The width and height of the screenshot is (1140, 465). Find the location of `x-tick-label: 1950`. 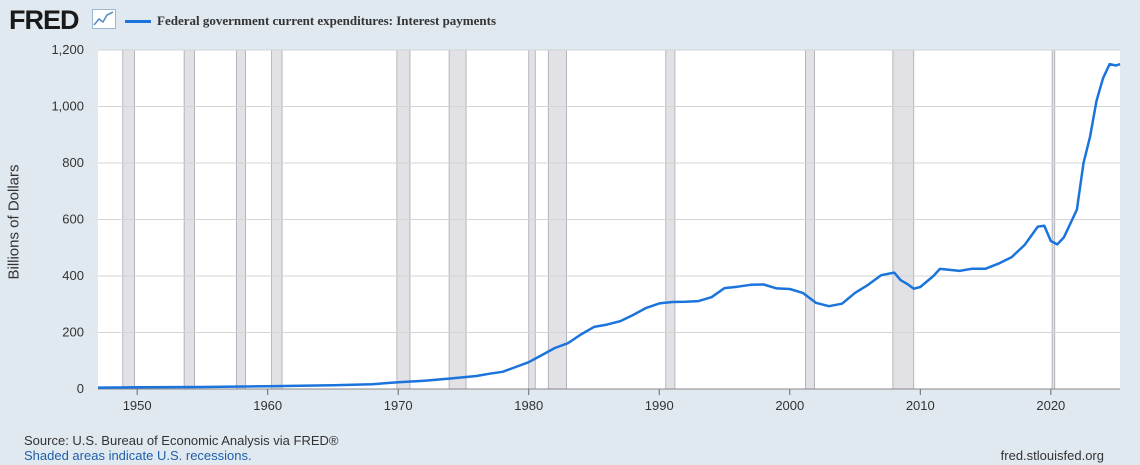

x-tick-label: 1950 is located at coordinates (137, 405).